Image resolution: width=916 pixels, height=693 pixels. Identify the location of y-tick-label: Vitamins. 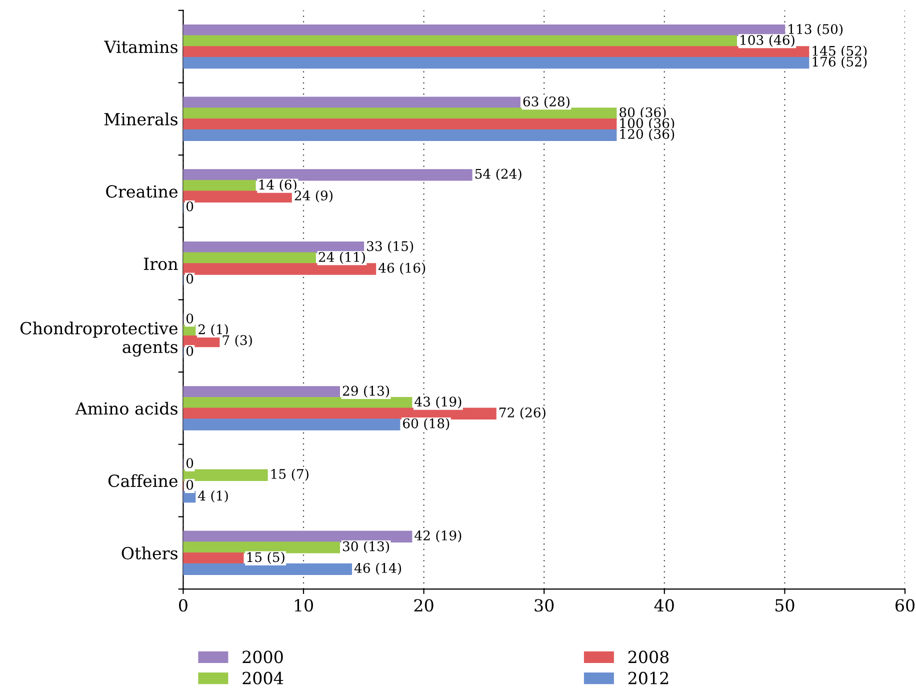
(141, 47).